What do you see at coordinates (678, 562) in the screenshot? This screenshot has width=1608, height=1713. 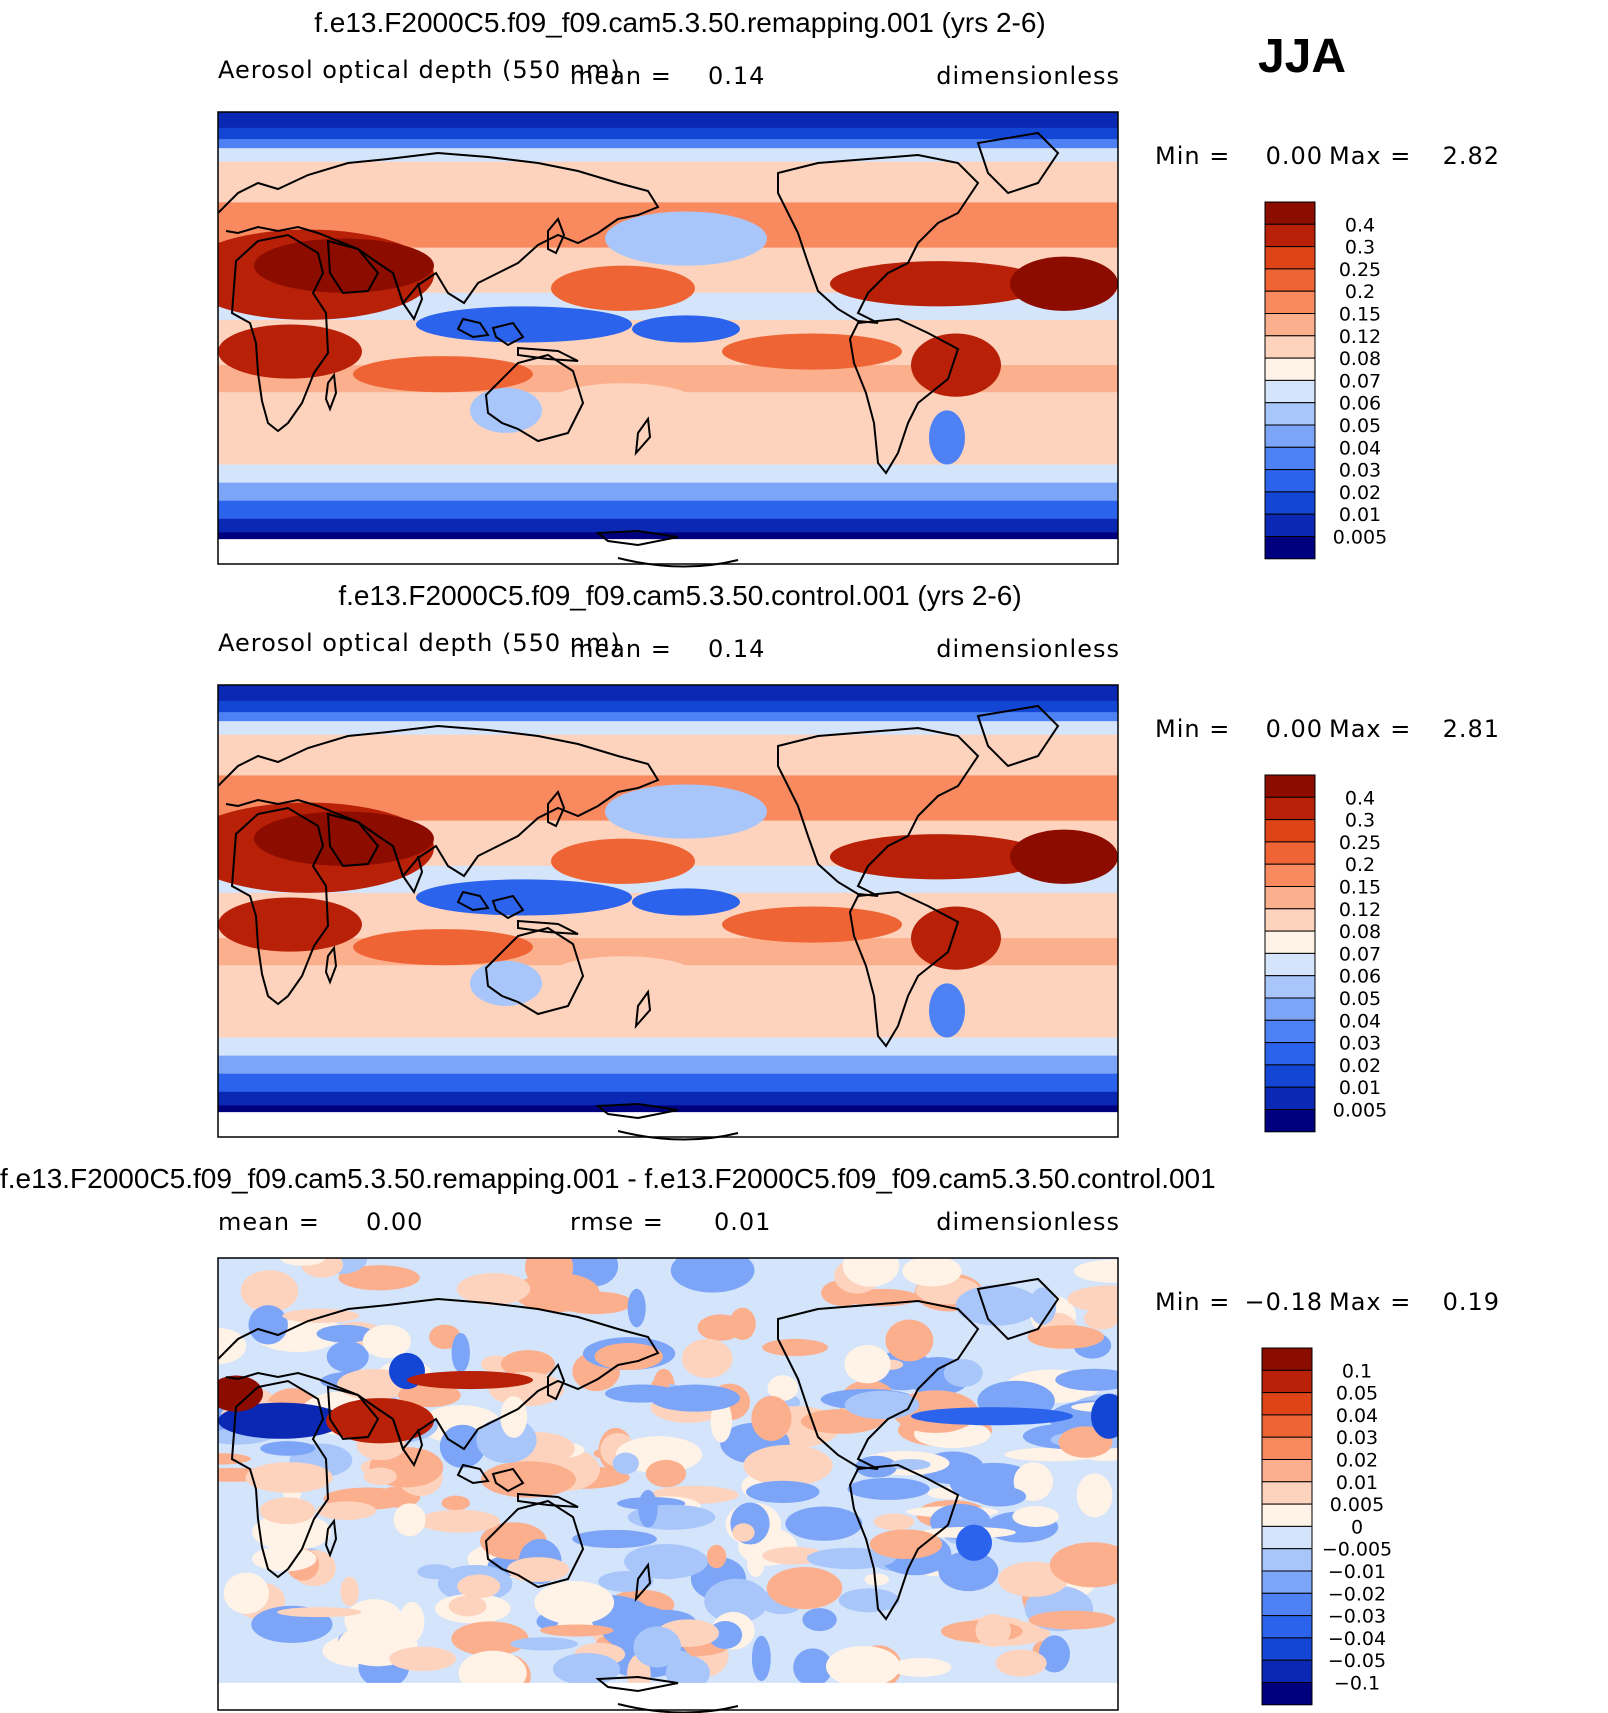 I see `antarctica-coast` at bounding box center [678, 562].